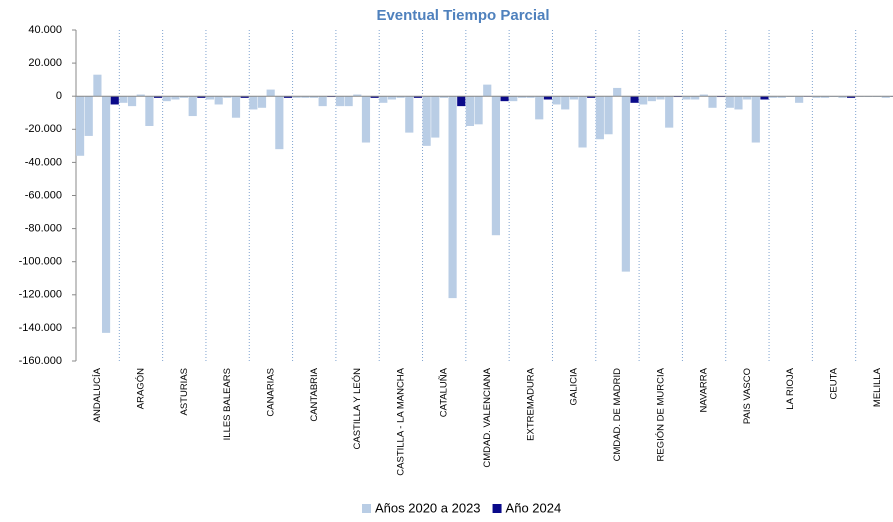 This screenshot has height=522, width=893. What do you see at coordinates (428, 507) in the screenshot?
I see `legend-label: Años 2020 a 2023` at bounding box center [428, 507].